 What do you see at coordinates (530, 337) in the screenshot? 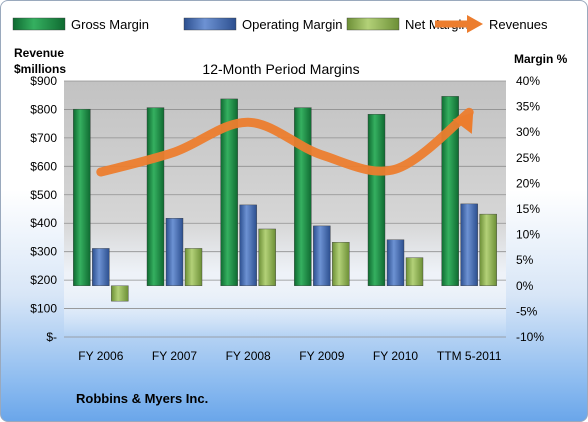
I see `right-tick-label: -10%` at bounding box center [530, 337].